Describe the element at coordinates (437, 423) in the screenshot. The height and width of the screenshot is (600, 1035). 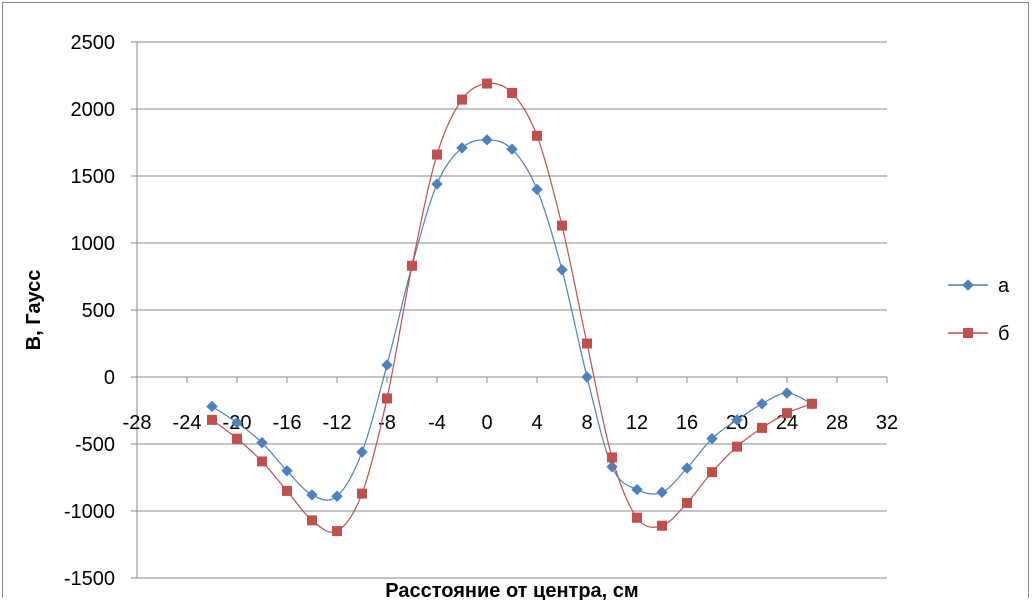
I see `x-tick-label: -4` at that location.